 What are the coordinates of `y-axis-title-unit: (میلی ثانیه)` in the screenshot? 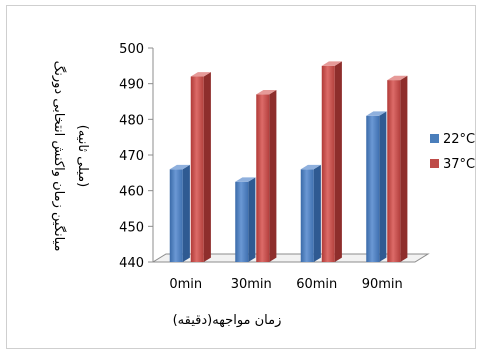 It's located at (82, 156).